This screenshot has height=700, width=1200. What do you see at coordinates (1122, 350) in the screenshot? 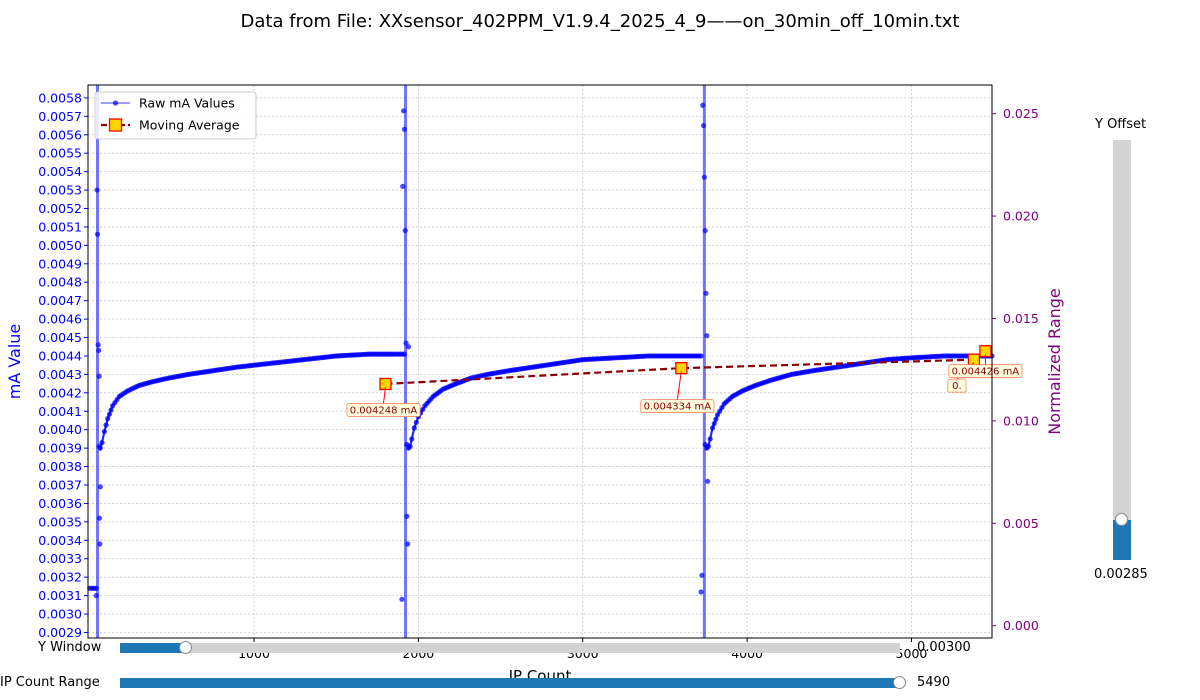
I see `y-offset-slider` at bounding box center [1122, 350].